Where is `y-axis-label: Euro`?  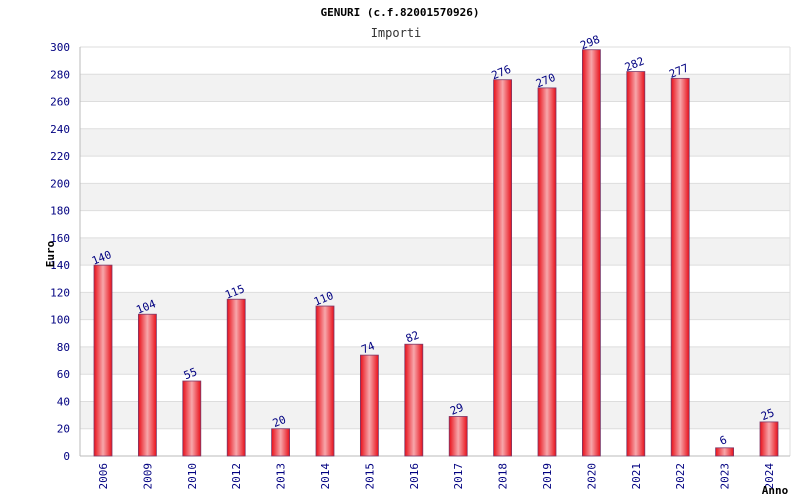
y-axis-label: Euro is located at coordinates (50, 253).